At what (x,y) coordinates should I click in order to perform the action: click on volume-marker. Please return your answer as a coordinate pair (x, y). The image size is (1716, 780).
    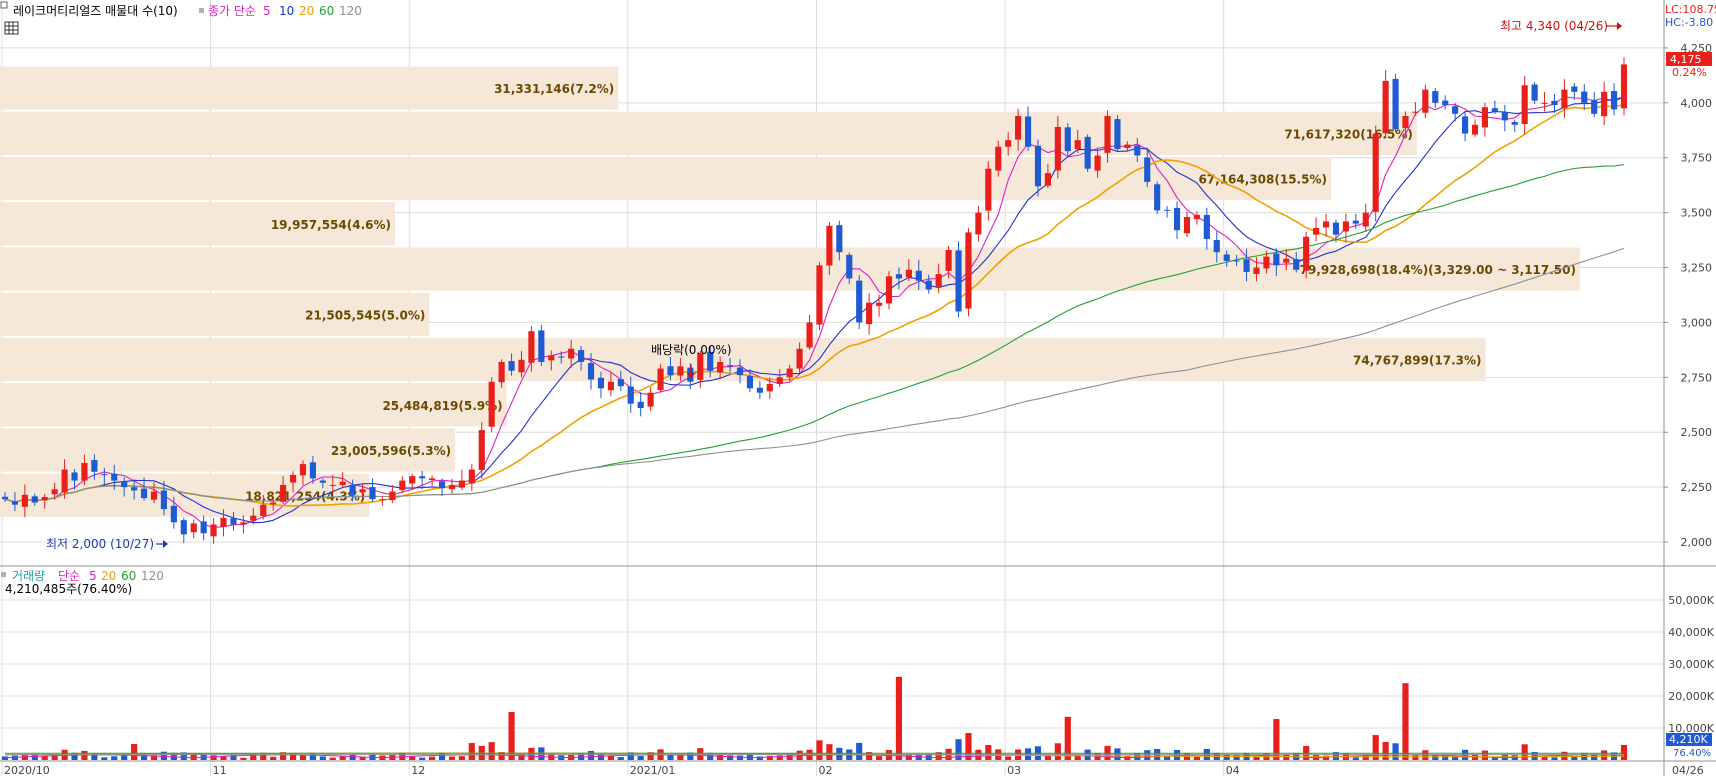
    Looking at the image, I should click on (3, 574).